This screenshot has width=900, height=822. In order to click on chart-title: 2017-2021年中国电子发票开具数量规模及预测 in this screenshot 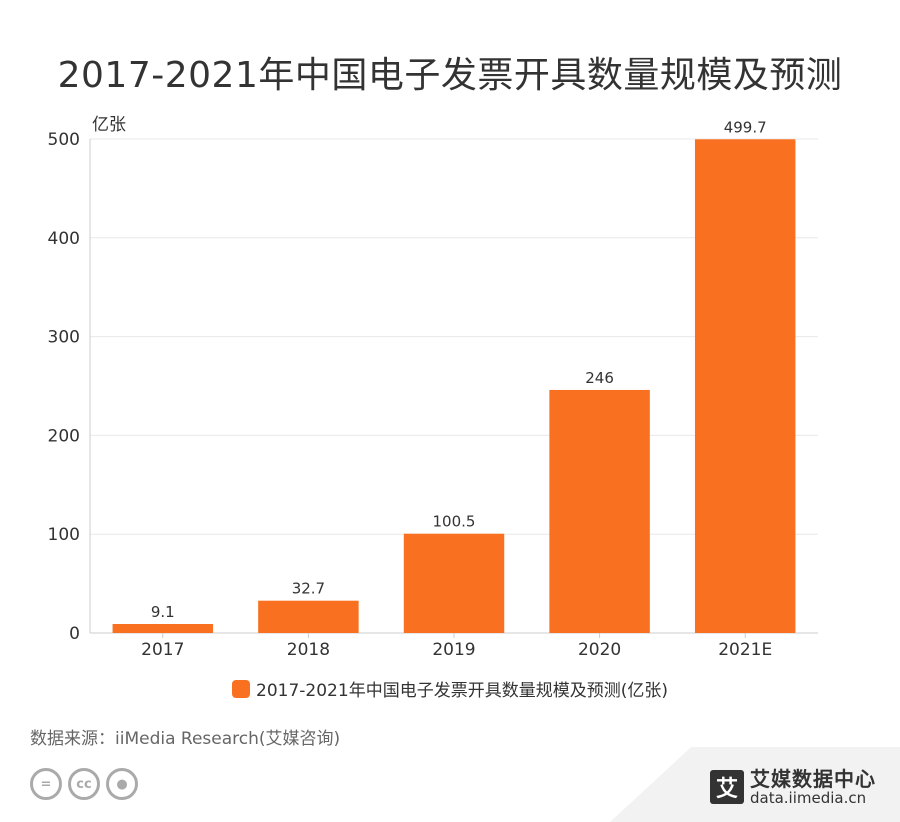, I will do `click(450, 75)`.